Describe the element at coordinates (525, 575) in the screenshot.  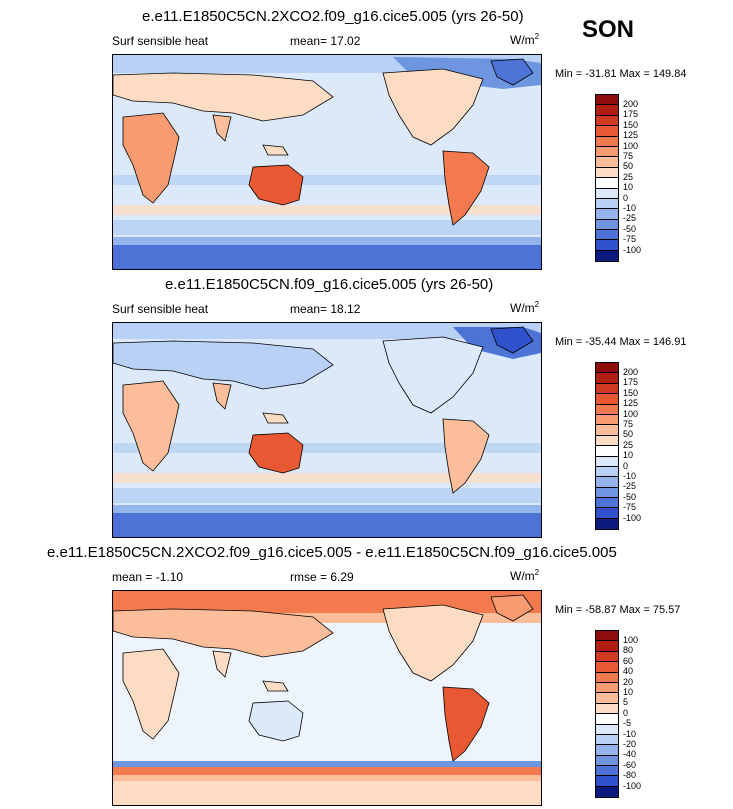
I see `panel3-unit: W/m2` at that location.